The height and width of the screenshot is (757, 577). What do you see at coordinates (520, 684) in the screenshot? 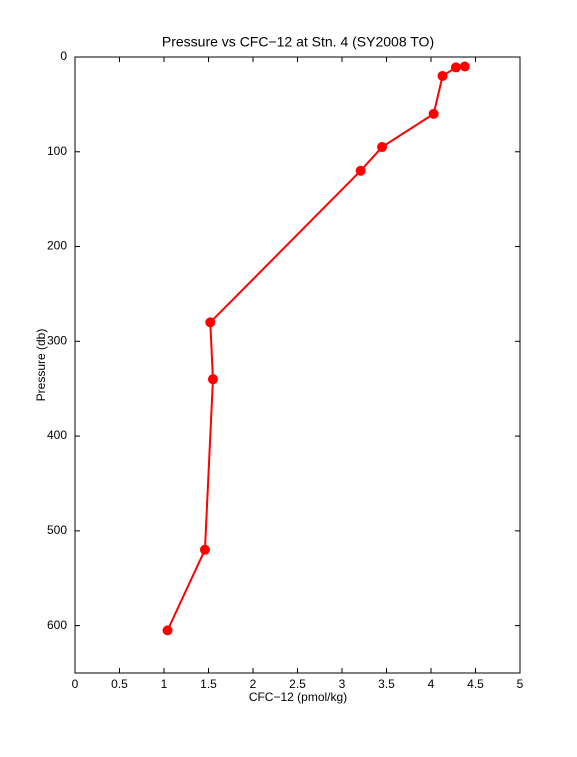
I see `x-tick-label: 5` at bounding box center [520, 684].